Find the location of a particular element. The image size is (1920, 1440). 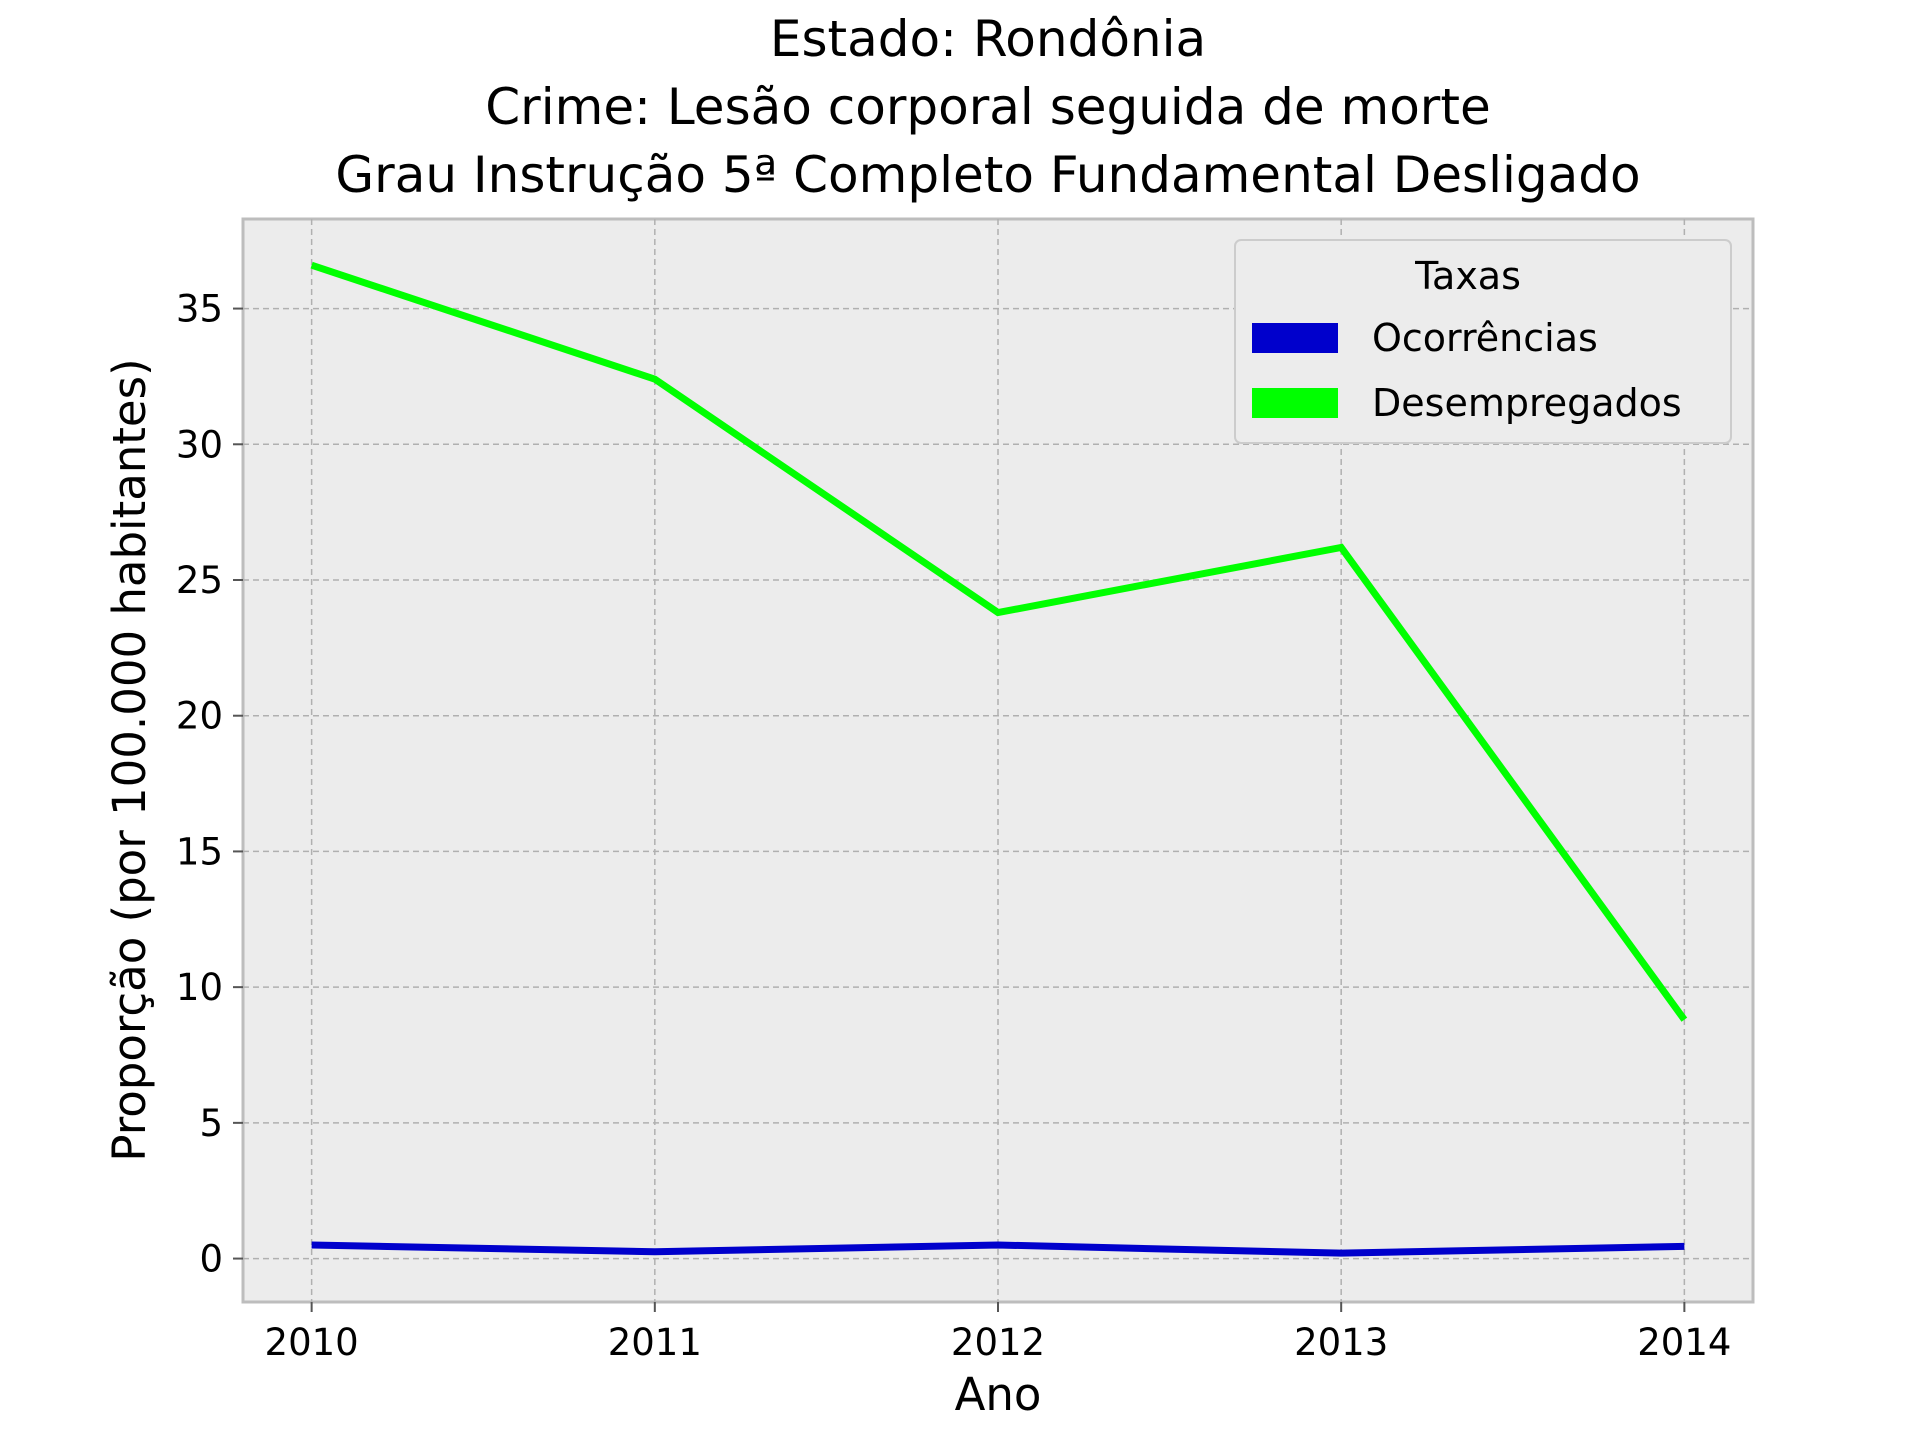

legend-swatch-ocorrencias is located at coordinates (1295, 338).